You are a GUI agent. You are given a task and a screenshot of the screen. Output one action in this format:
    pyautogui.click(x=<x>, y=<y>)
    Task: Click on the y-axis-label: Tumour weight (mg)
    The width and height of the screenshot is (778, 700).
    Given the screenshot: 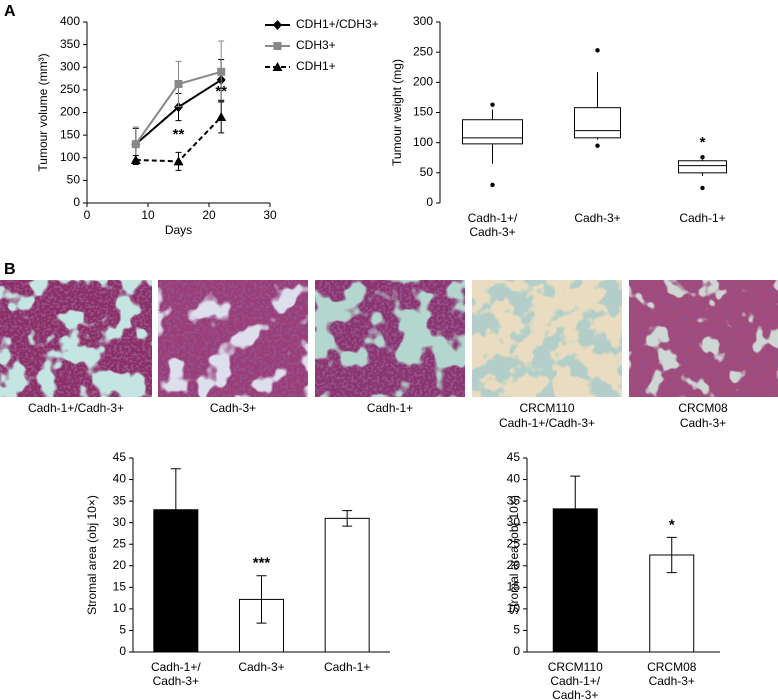 What is the action you would take?
    pyautogui.click(x=397, y=112)
    